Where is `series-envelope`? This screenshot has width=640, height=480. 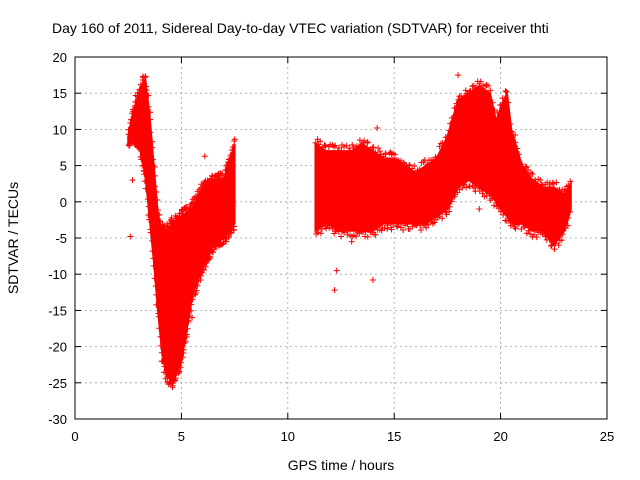 series-envelope is located at coordinates (443, 165).